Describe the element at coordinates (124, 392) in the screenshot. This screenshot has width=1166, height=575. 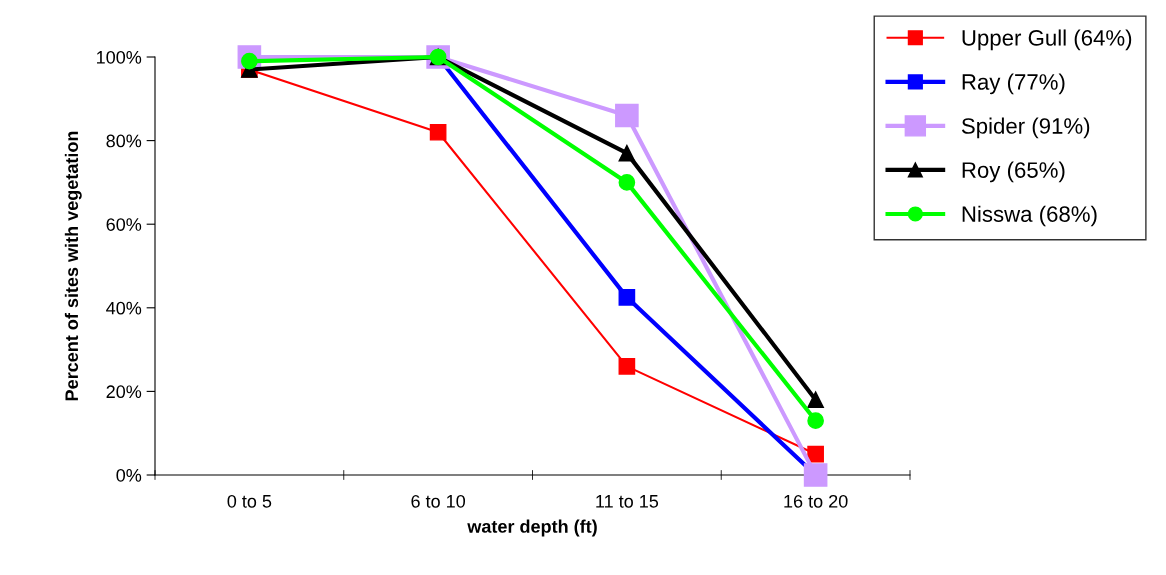
I see `y-tick-label: 20%` at that location.